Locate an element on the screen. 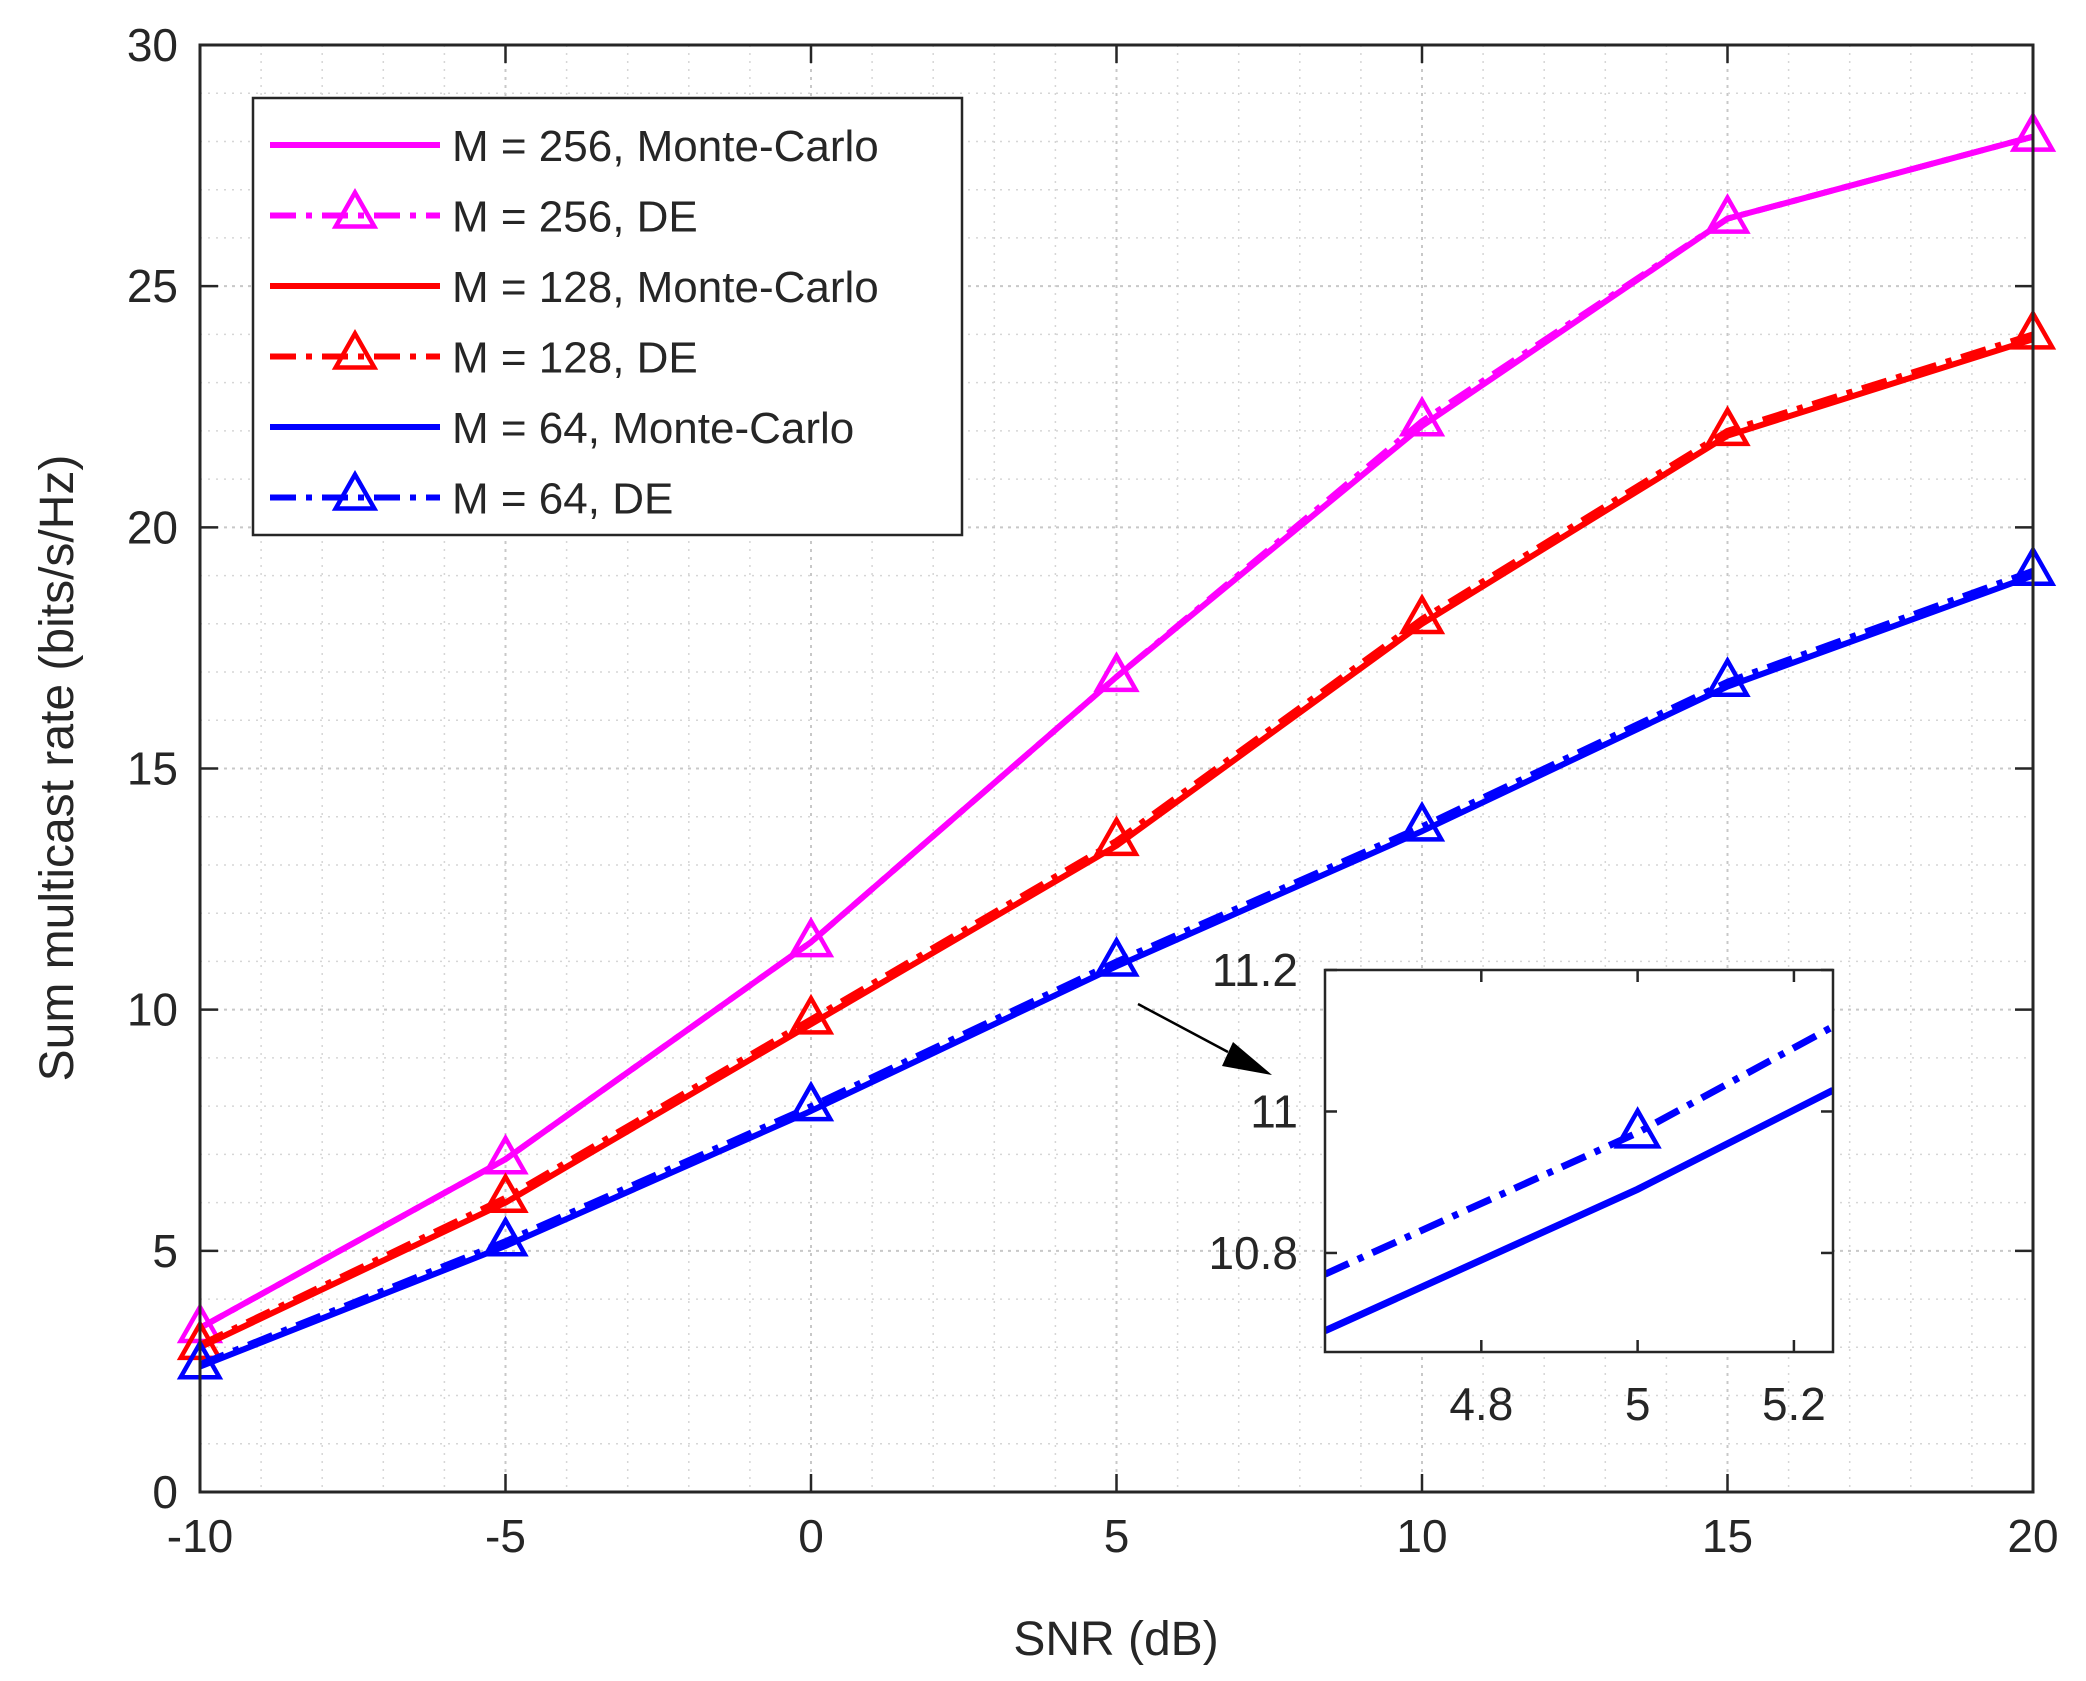  inset-series-group is located at coordinates (1579, 1178).